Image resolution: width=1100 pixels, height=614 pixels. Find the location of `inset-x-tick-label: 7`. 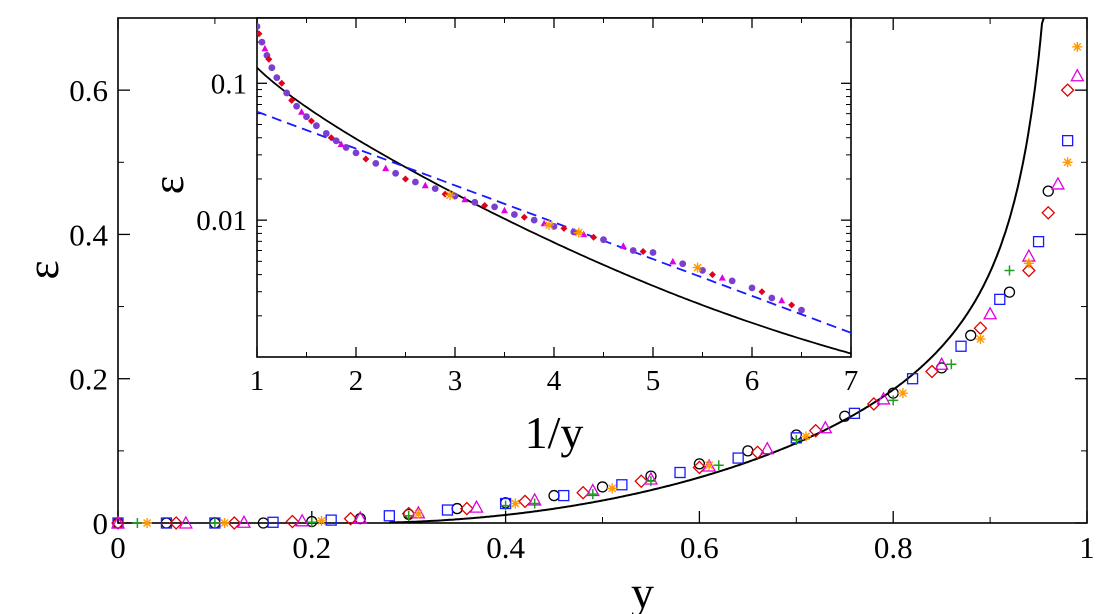

inset-x-tick-label: 7 is located at coordinates (851, 381).